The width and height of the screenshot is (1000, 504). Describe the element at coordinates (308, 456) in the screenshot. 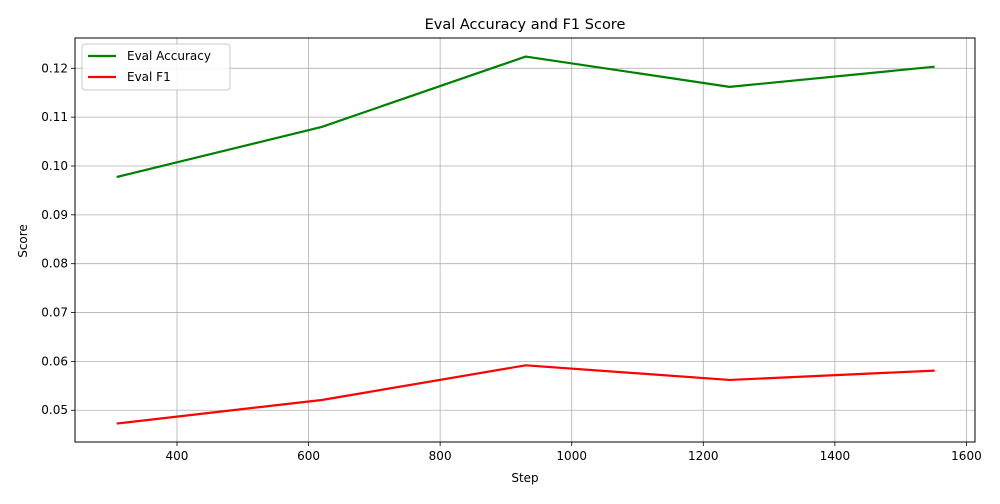

I see `x-tick-label: 600` at that location.